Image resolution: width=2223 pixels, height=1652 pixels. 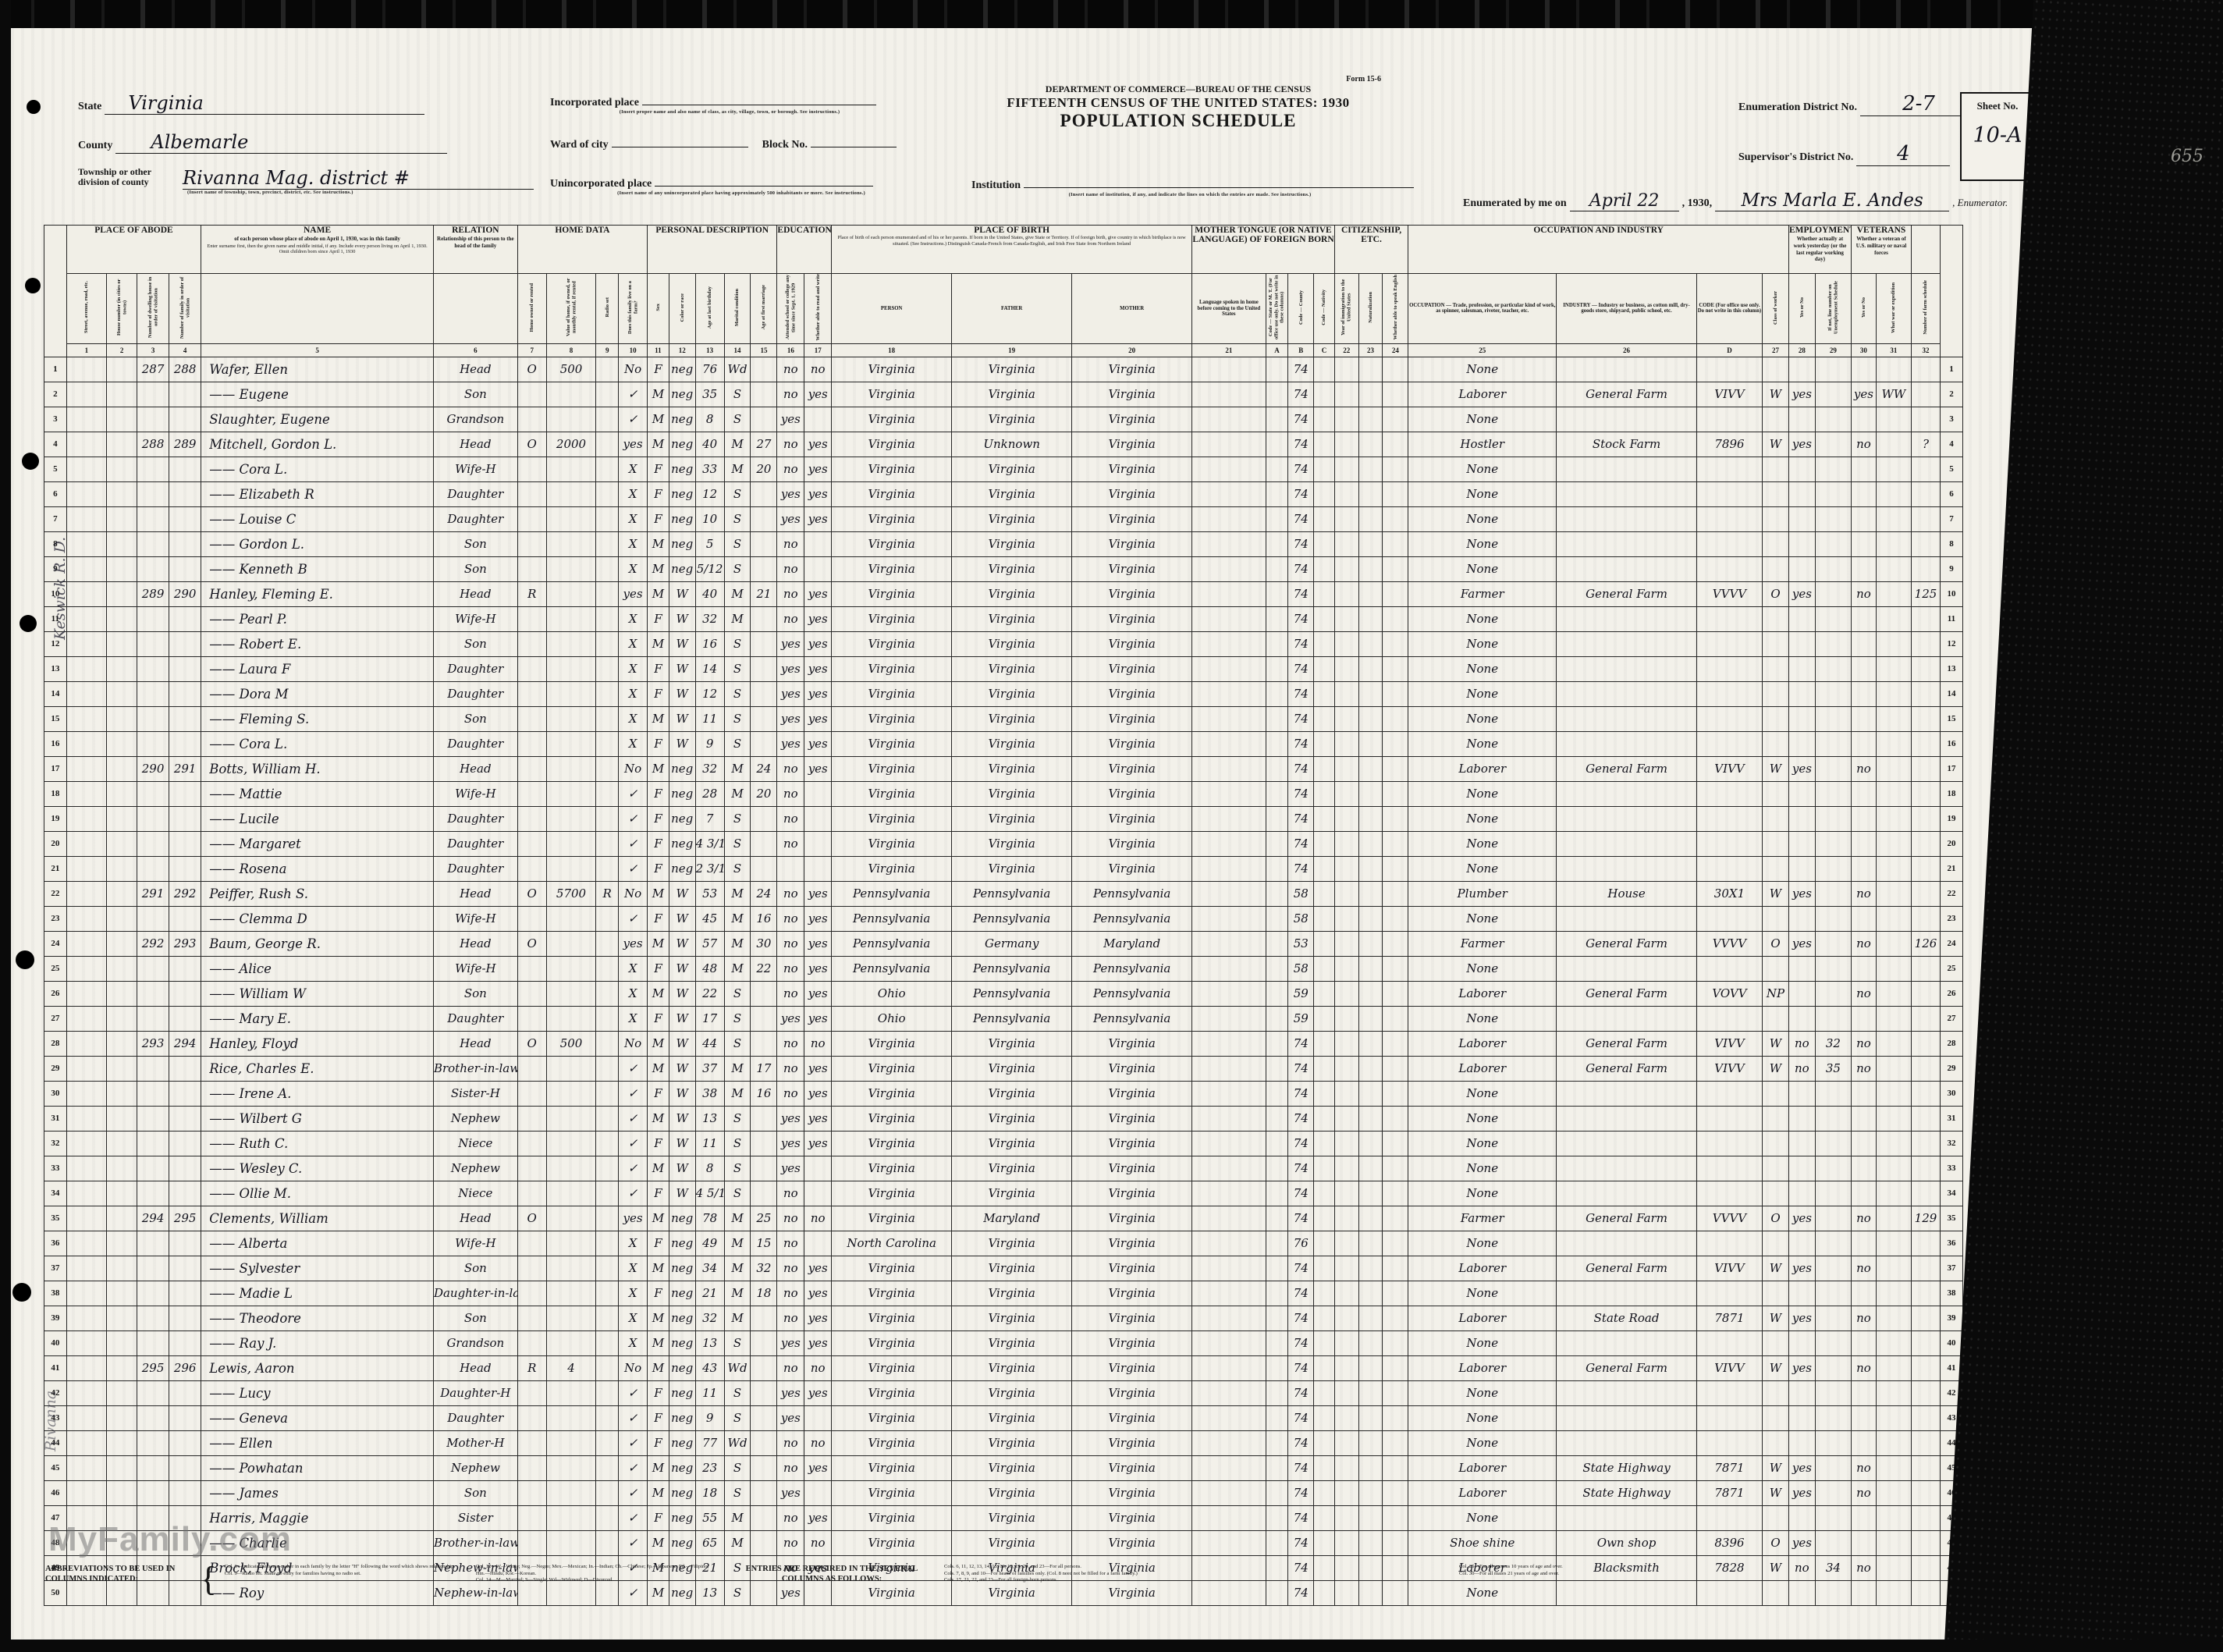 What do you see at coordinates (818, 1443) in the screenshot?
I see `cell-read: no` at bounding box center [818, 1443].